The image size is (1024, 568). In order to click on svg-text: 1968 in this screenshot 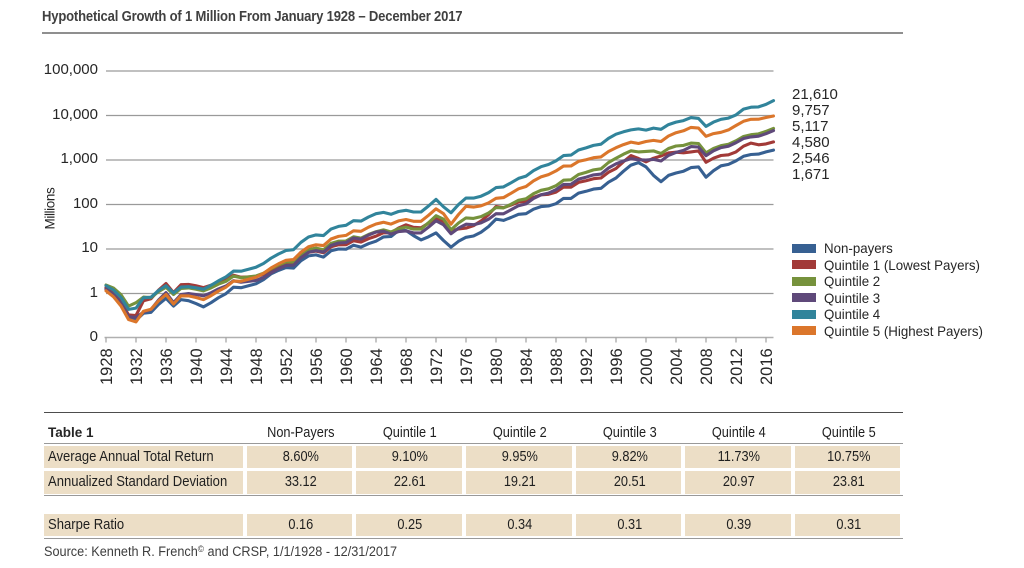, I will do `click(407, 366)`.